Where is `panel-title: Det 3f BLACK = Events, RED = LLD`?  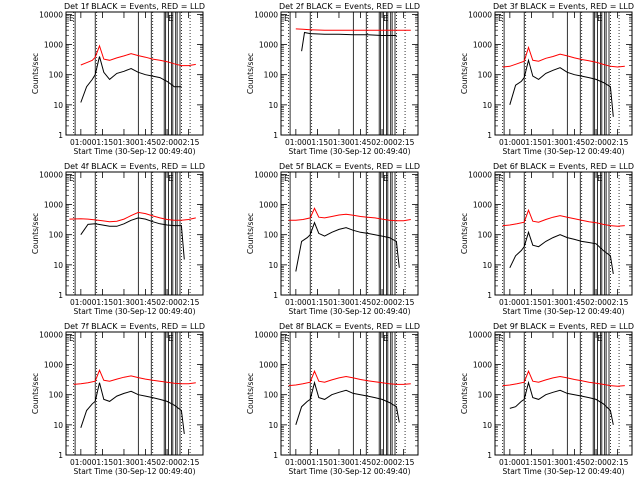 panel-title: Det 3f BLACK = Events, RED = LLD is located at coordinates (563, 6).